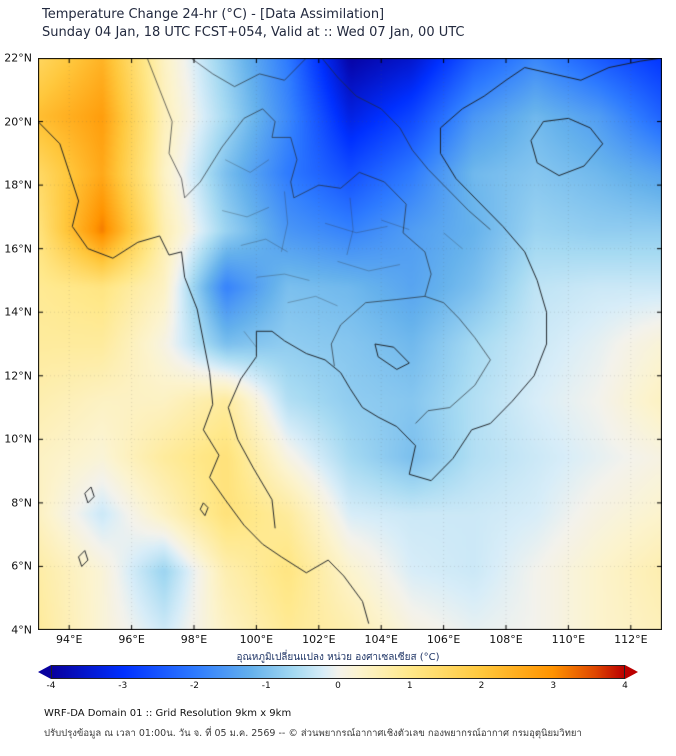 The width and height of the screenshot is (676, 756). I want to click on y-tick-label: 14°N, so click(18, 312).